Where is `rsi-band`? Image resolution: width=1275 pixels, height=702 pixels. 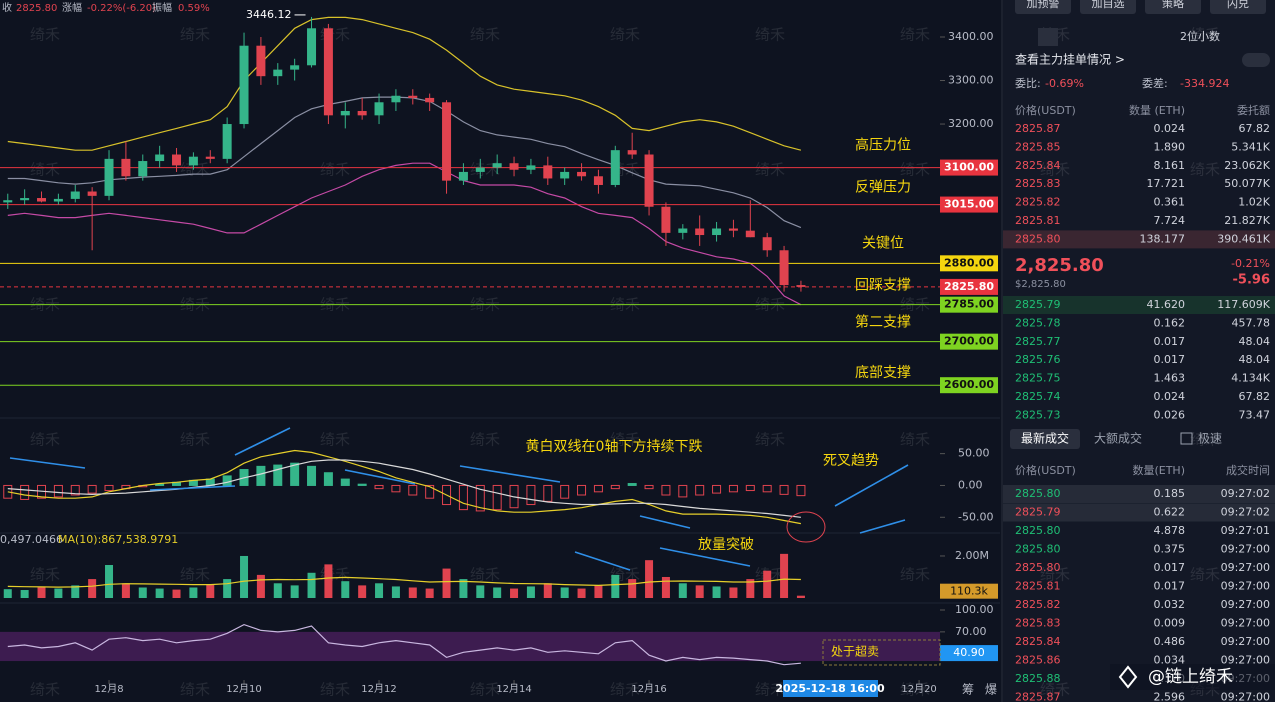
rsi-band is located at coordinates (470, 646).